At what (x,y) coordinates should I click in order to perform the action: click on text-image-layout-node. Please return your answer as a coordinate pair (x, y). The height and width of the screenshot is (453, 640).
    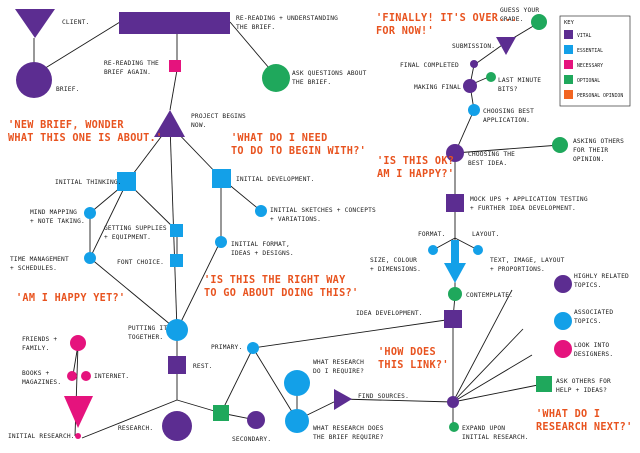
    Looking at the image, I should click on (478, 250).